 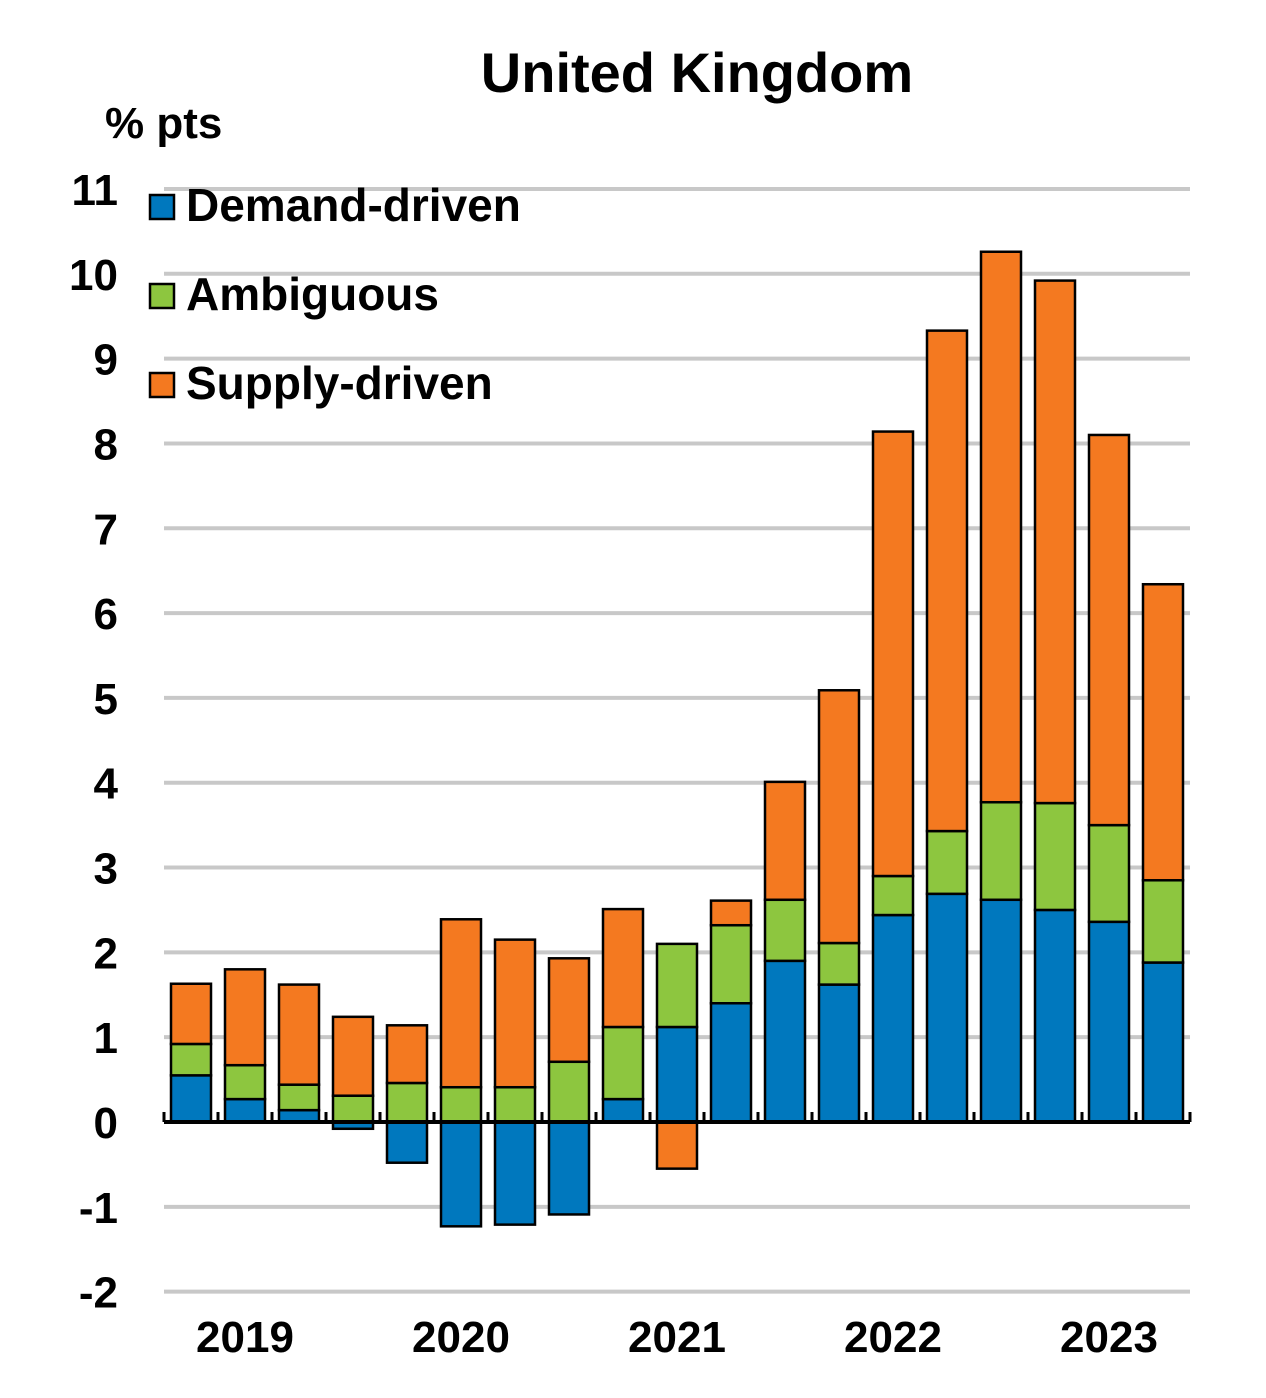 What do you see at coordinates (1109, 1337) in the screenshot?
I see `x-tick-label: 2023` at bounding box center [1109, 1337].